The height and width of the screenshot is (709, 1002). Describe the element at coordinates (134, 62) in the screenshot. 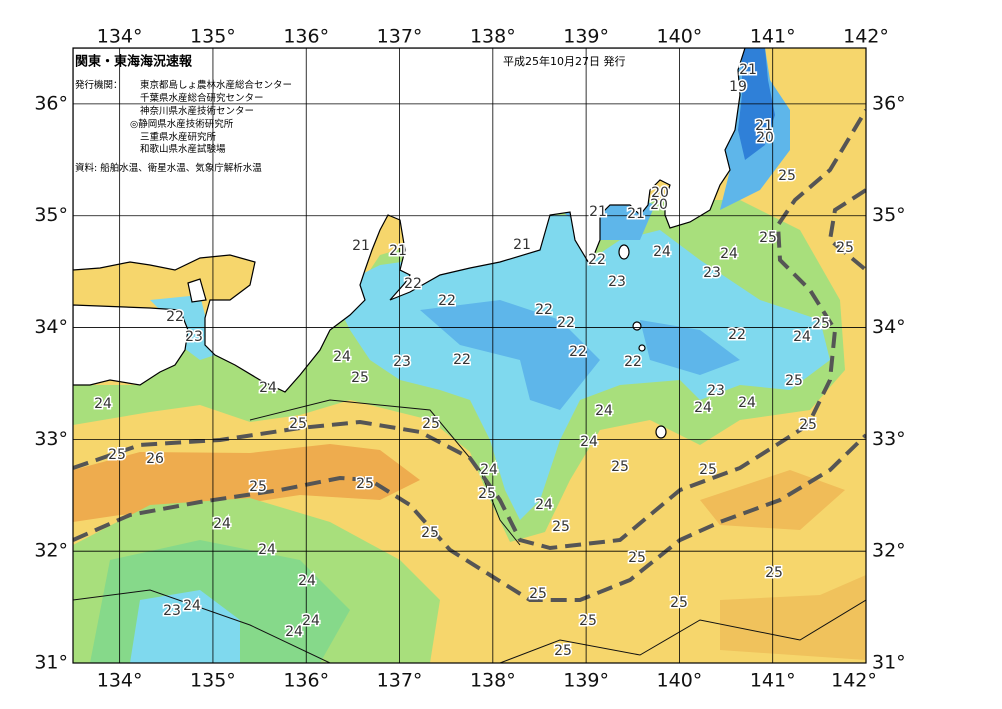

I see `title: 関東・東海海況速報` at that location.